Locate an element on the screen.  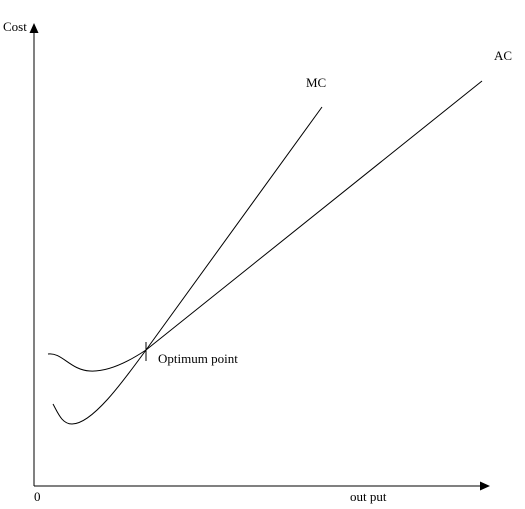
optimum-point-label: Optimum point is located at coordinates (198, 358).